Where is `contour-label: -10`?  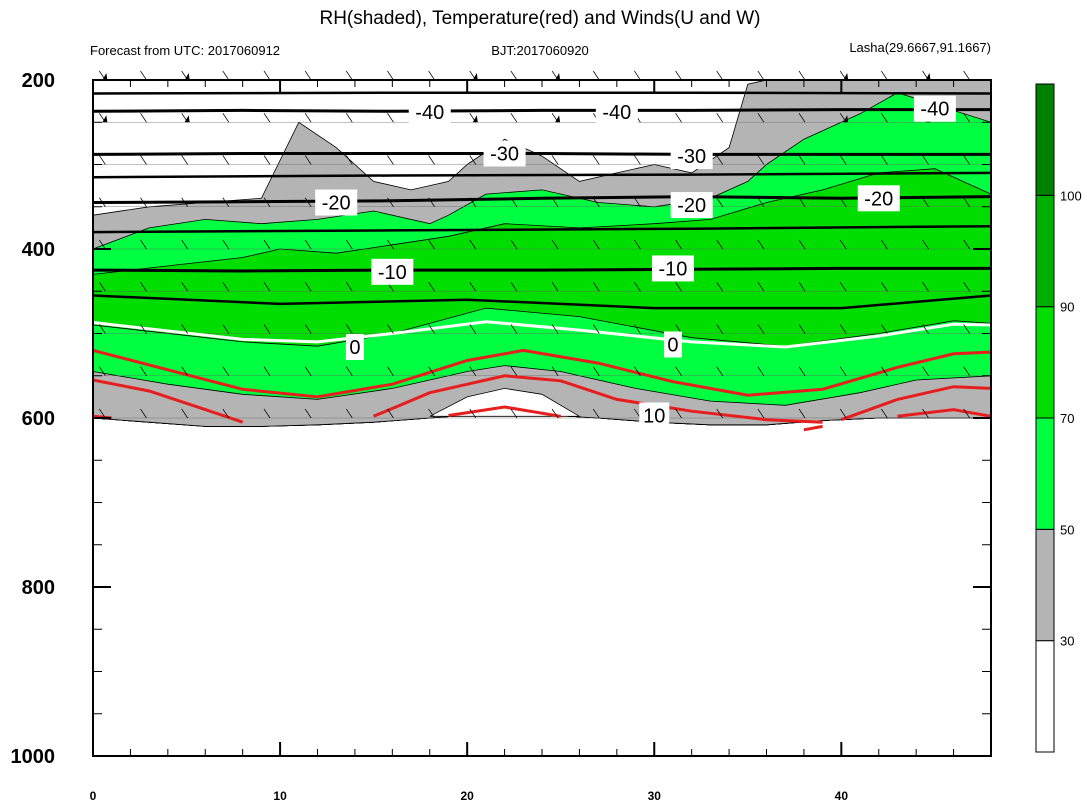 contour-label: -10 is located at coordinates (392, 273).